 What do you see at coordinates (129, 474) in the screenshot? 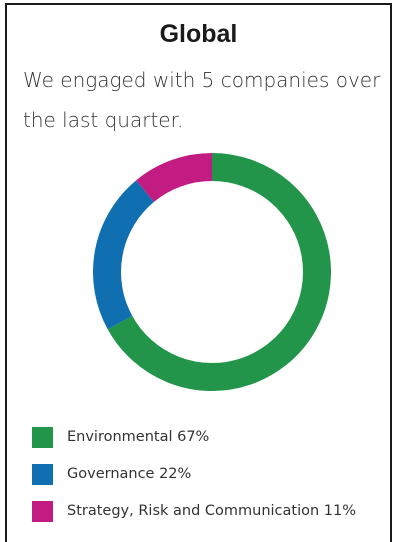
I see `legend-label-governance: Governance 22%` at bounding box center [129, 474].